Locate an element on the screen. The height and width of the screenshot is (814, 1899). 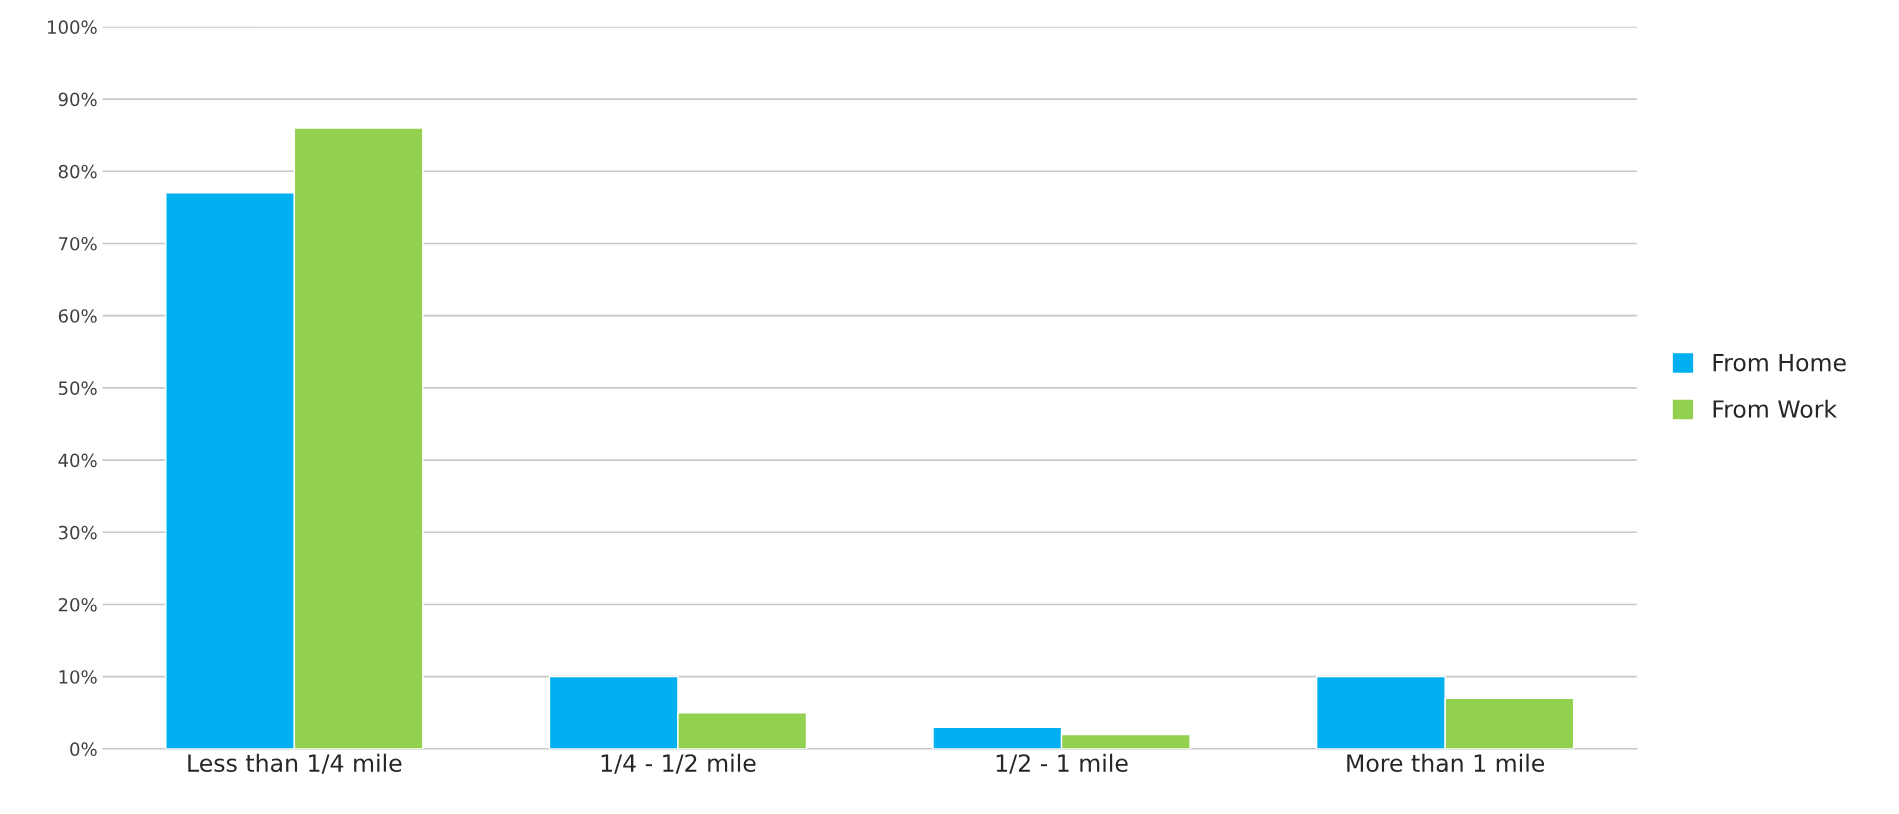
y-tick-label: 30% is located at coordinates (77, 532).